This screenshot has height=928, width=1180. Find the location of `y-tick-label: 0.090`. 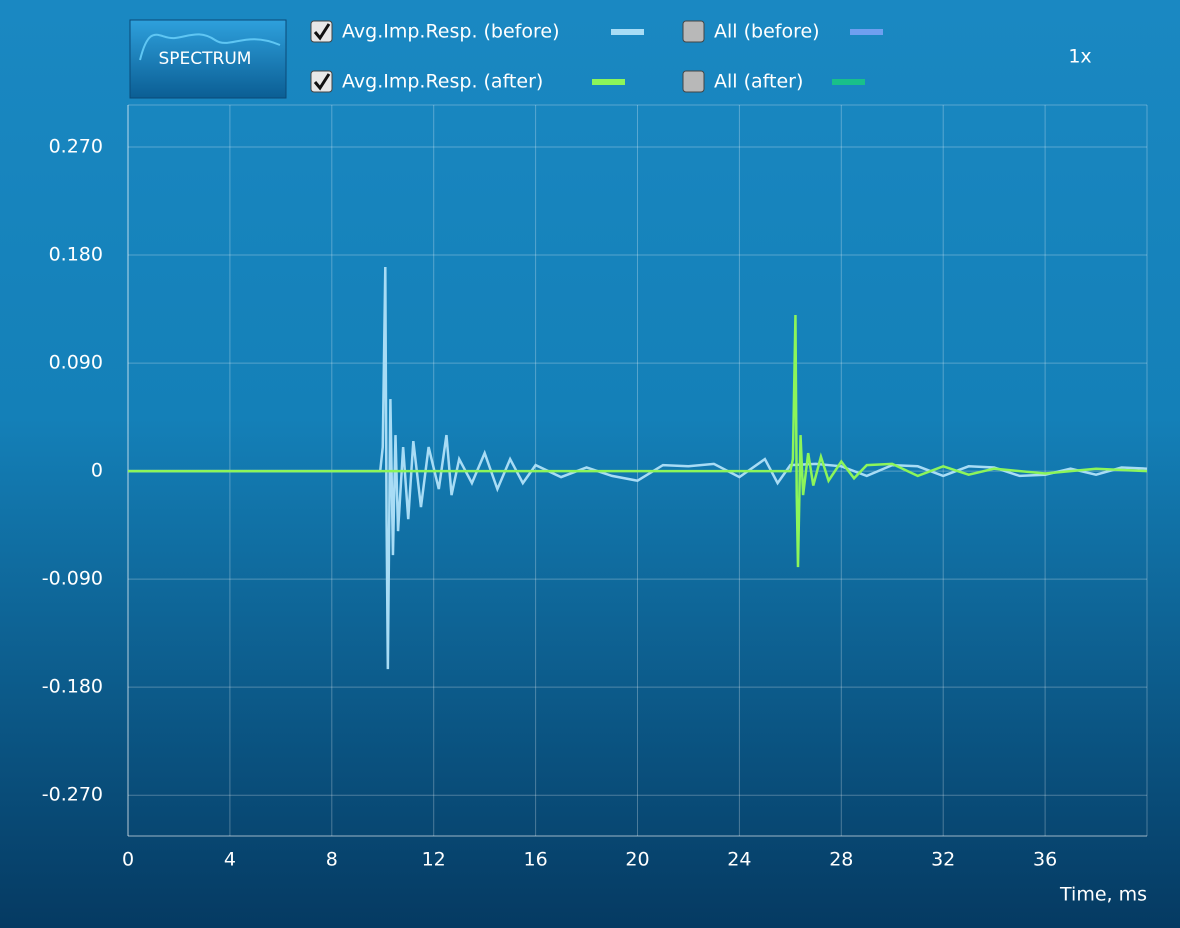

y-tick-label: 0.090 is located at coordinates (76, 363).